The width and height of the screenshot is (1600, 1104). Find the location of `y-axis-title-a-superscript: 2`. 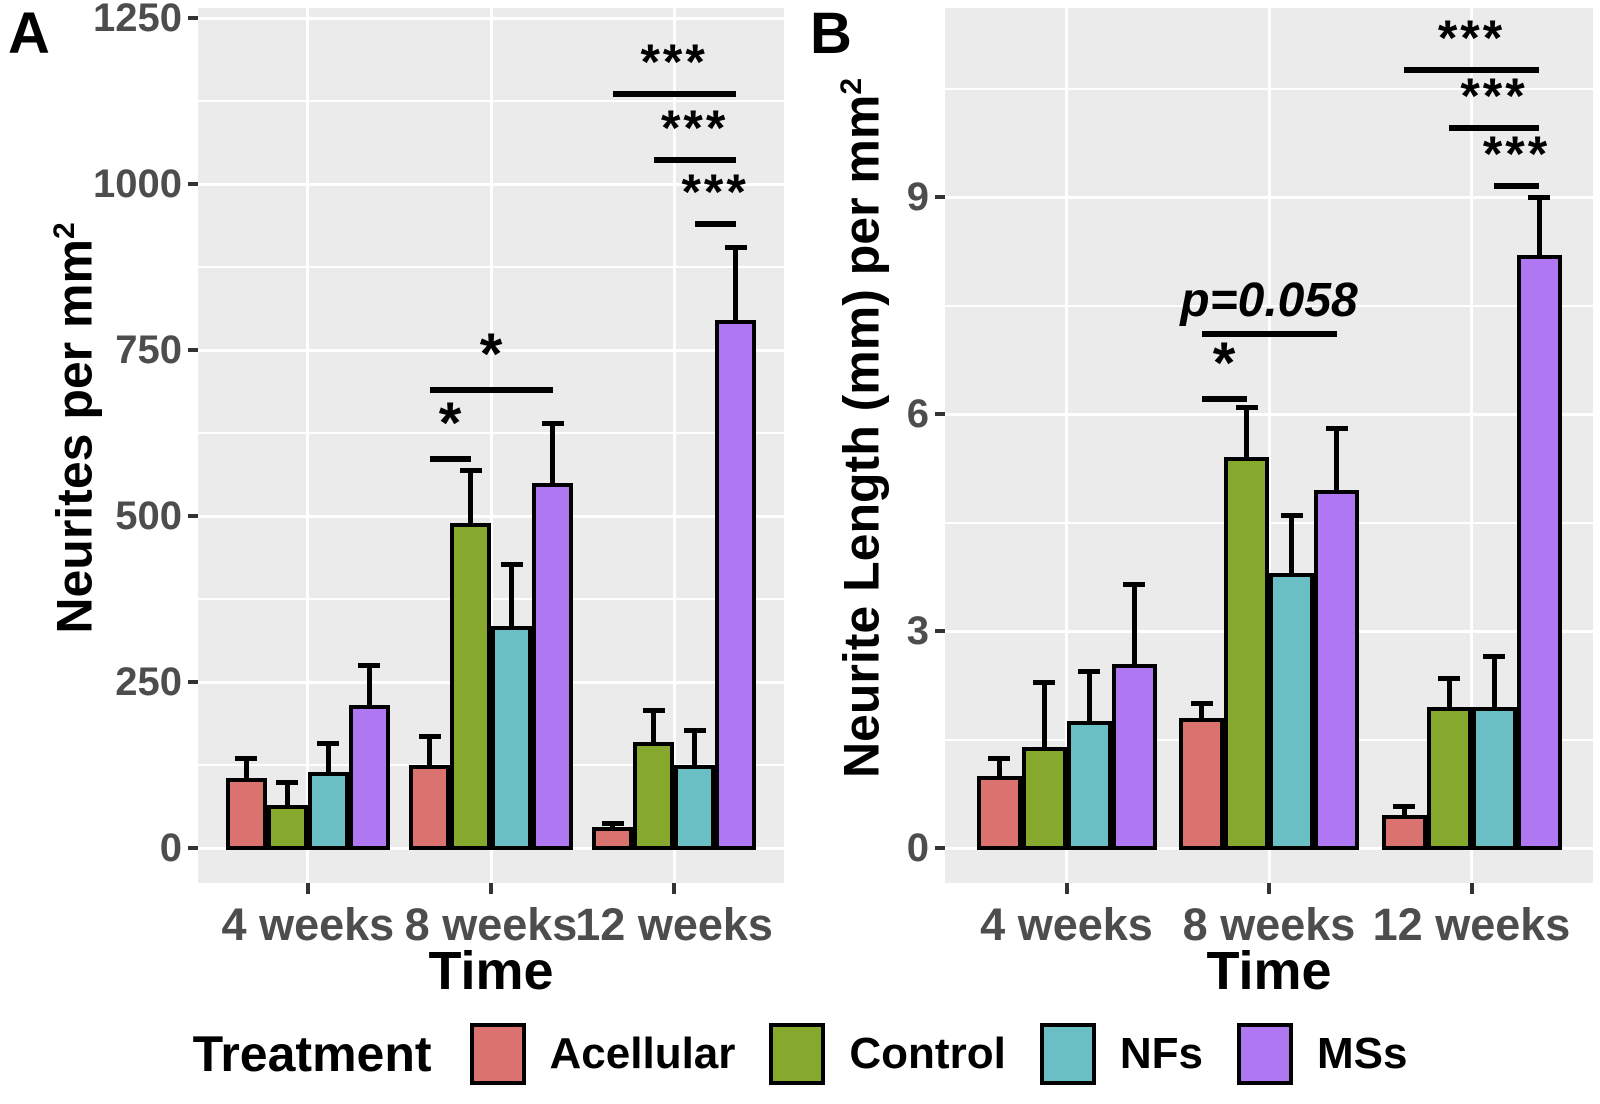

y-axis-title-a-superscript: 2 is located at coordinates (64, 231).